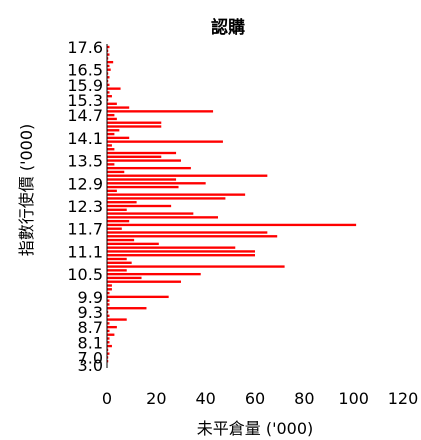 The width and height of the screenshot is (421, 440). I want to click on bar-17.4, so click(108, 50).